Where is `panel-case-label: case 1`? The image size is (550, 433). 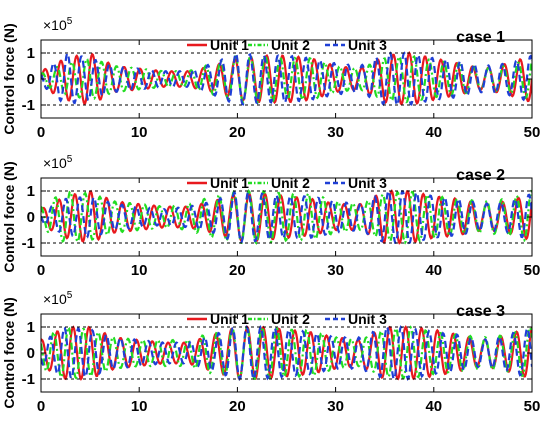 panel-case-label: case 1 is located at coordinates (480, 37).